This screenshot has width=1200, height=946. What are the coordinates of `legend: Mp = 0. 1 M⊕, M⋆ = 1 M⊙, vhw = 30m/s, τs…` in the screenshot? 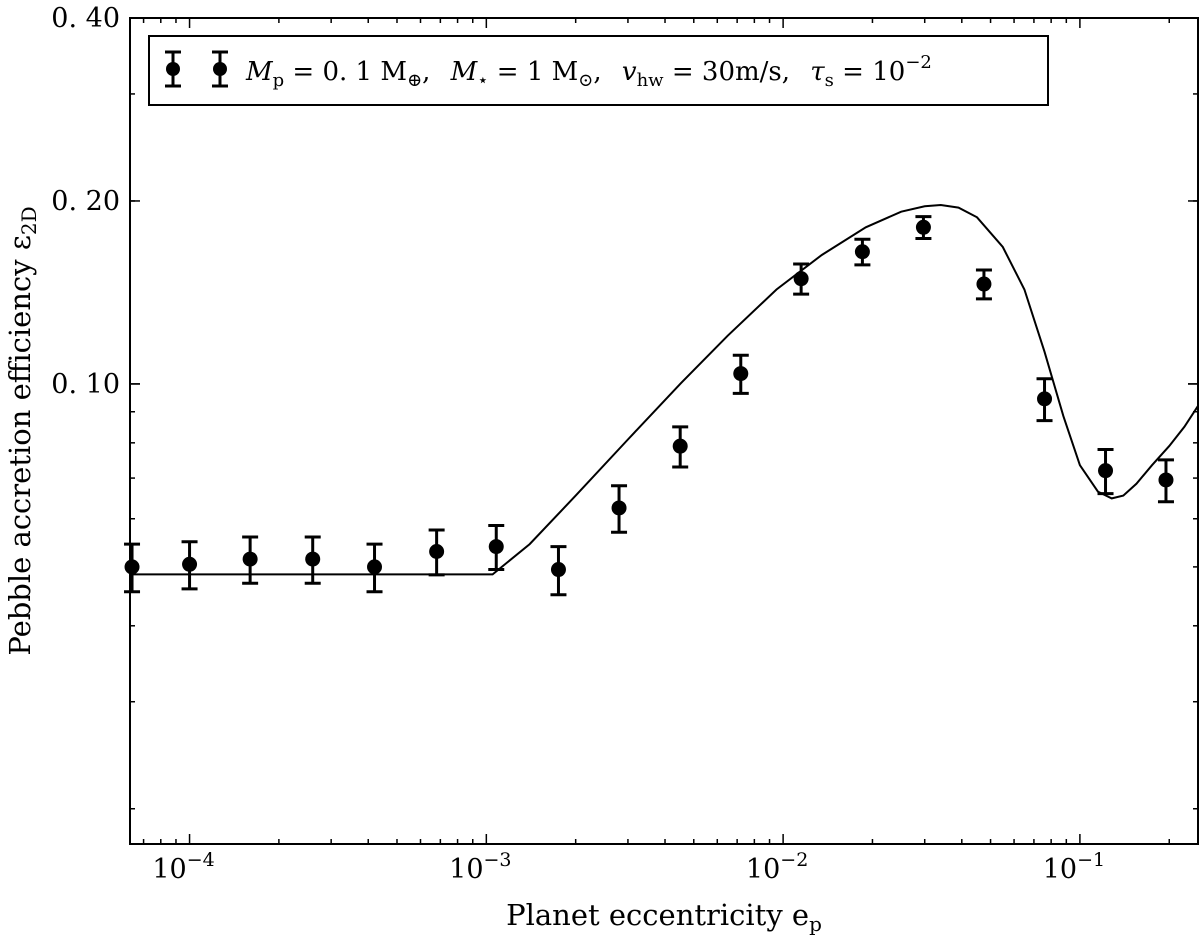 It's located at (598, 70).